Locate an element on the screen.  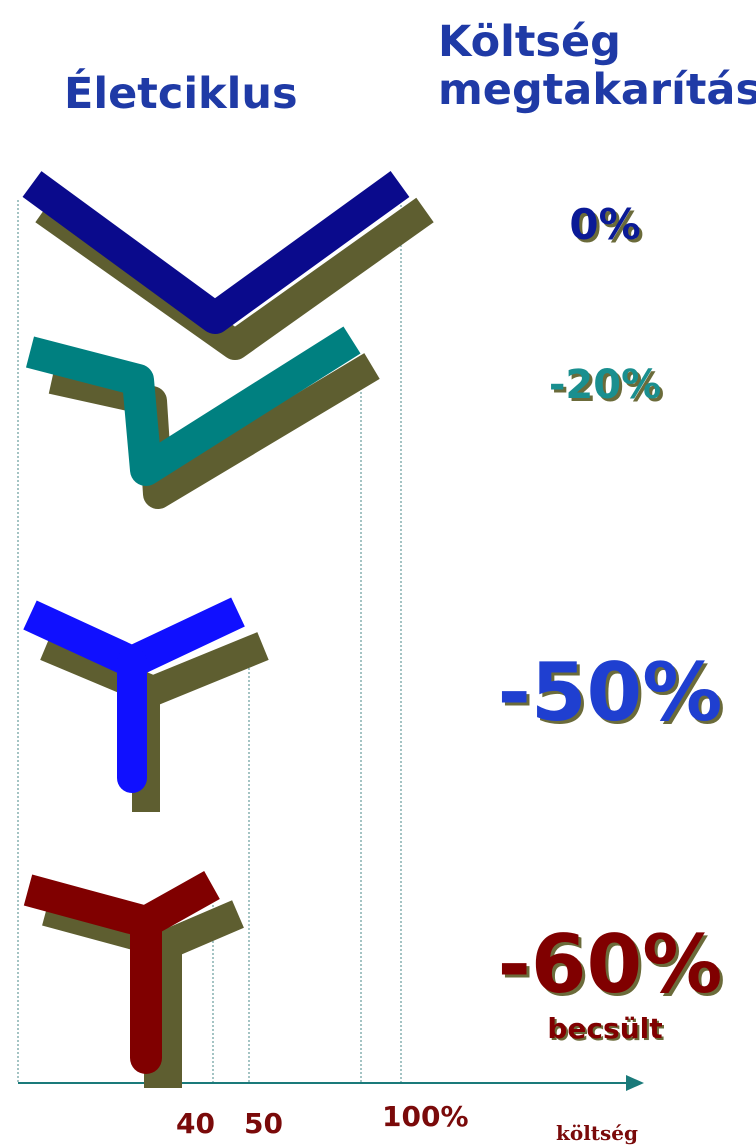
savings-header-line1: Költség is located at coordinates (529, 42).